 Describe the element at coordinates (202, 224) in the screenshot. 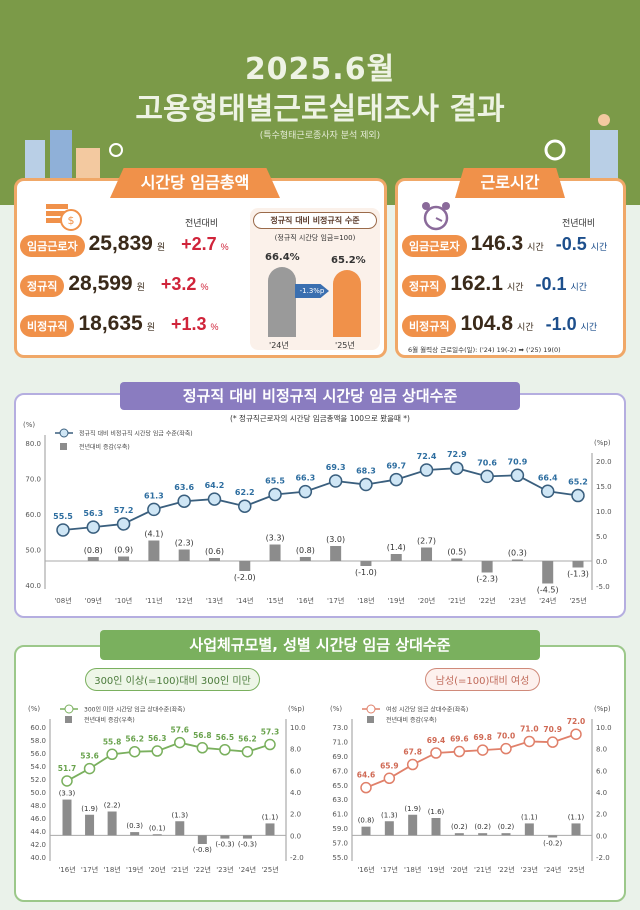

I see `wage-yoy-label: 전년대비` at that location.